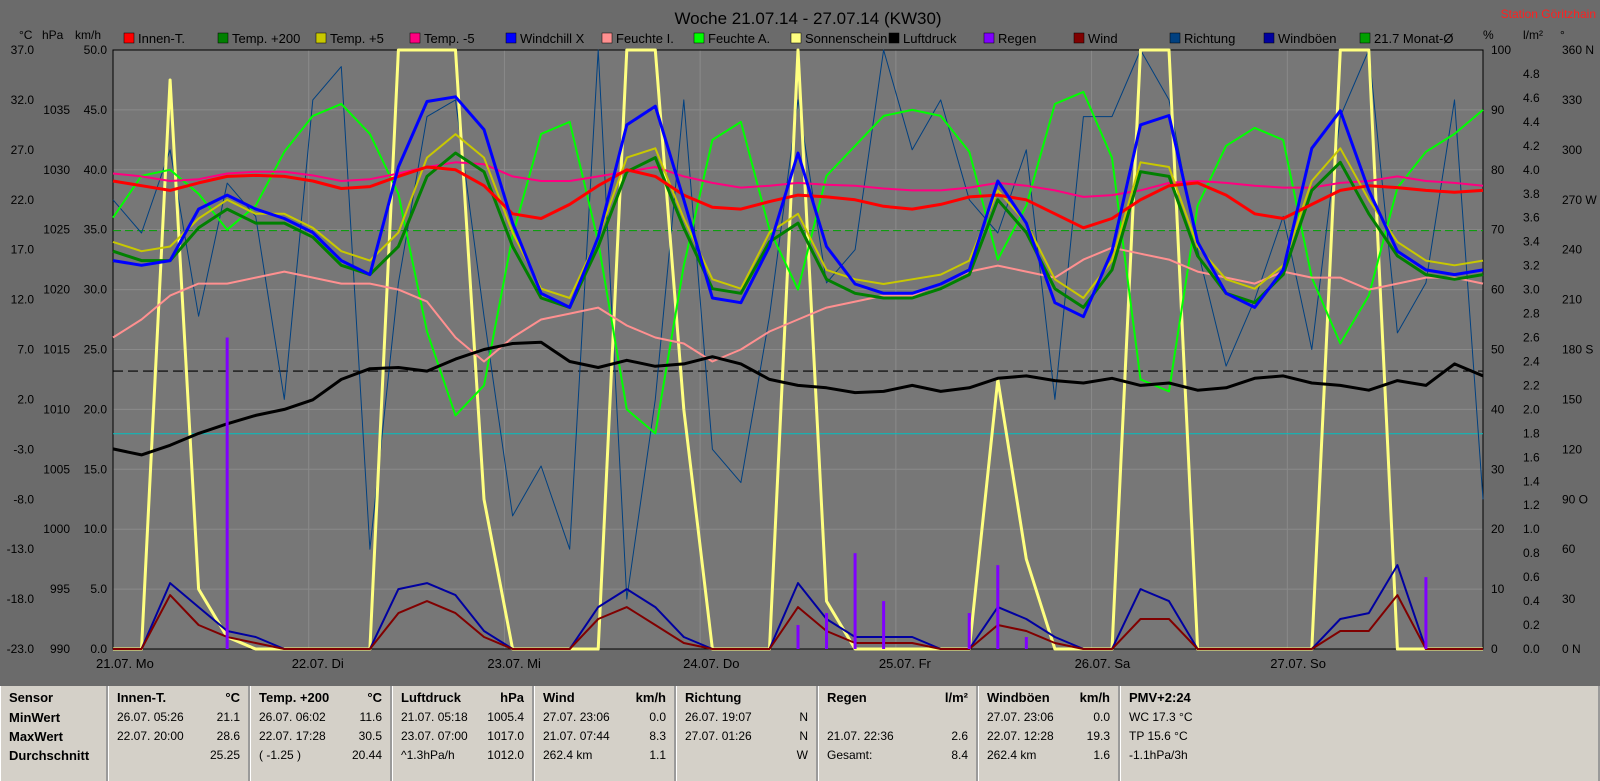 Image resolution: width=1600 pixels, height=781 pixels. Describe the element at coordinates (374, 697) in the screenshot. I see `table-unit: °C` at that location.